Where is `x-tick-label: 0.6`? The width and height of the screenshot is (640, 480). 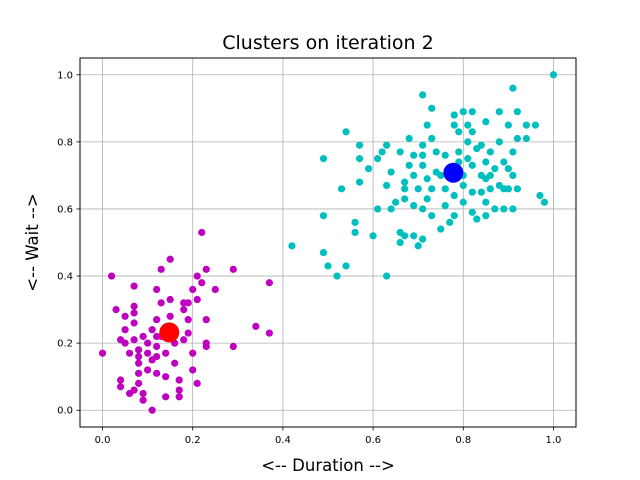 x-tick-label: 0.6 is located at coordinates (373, 440).